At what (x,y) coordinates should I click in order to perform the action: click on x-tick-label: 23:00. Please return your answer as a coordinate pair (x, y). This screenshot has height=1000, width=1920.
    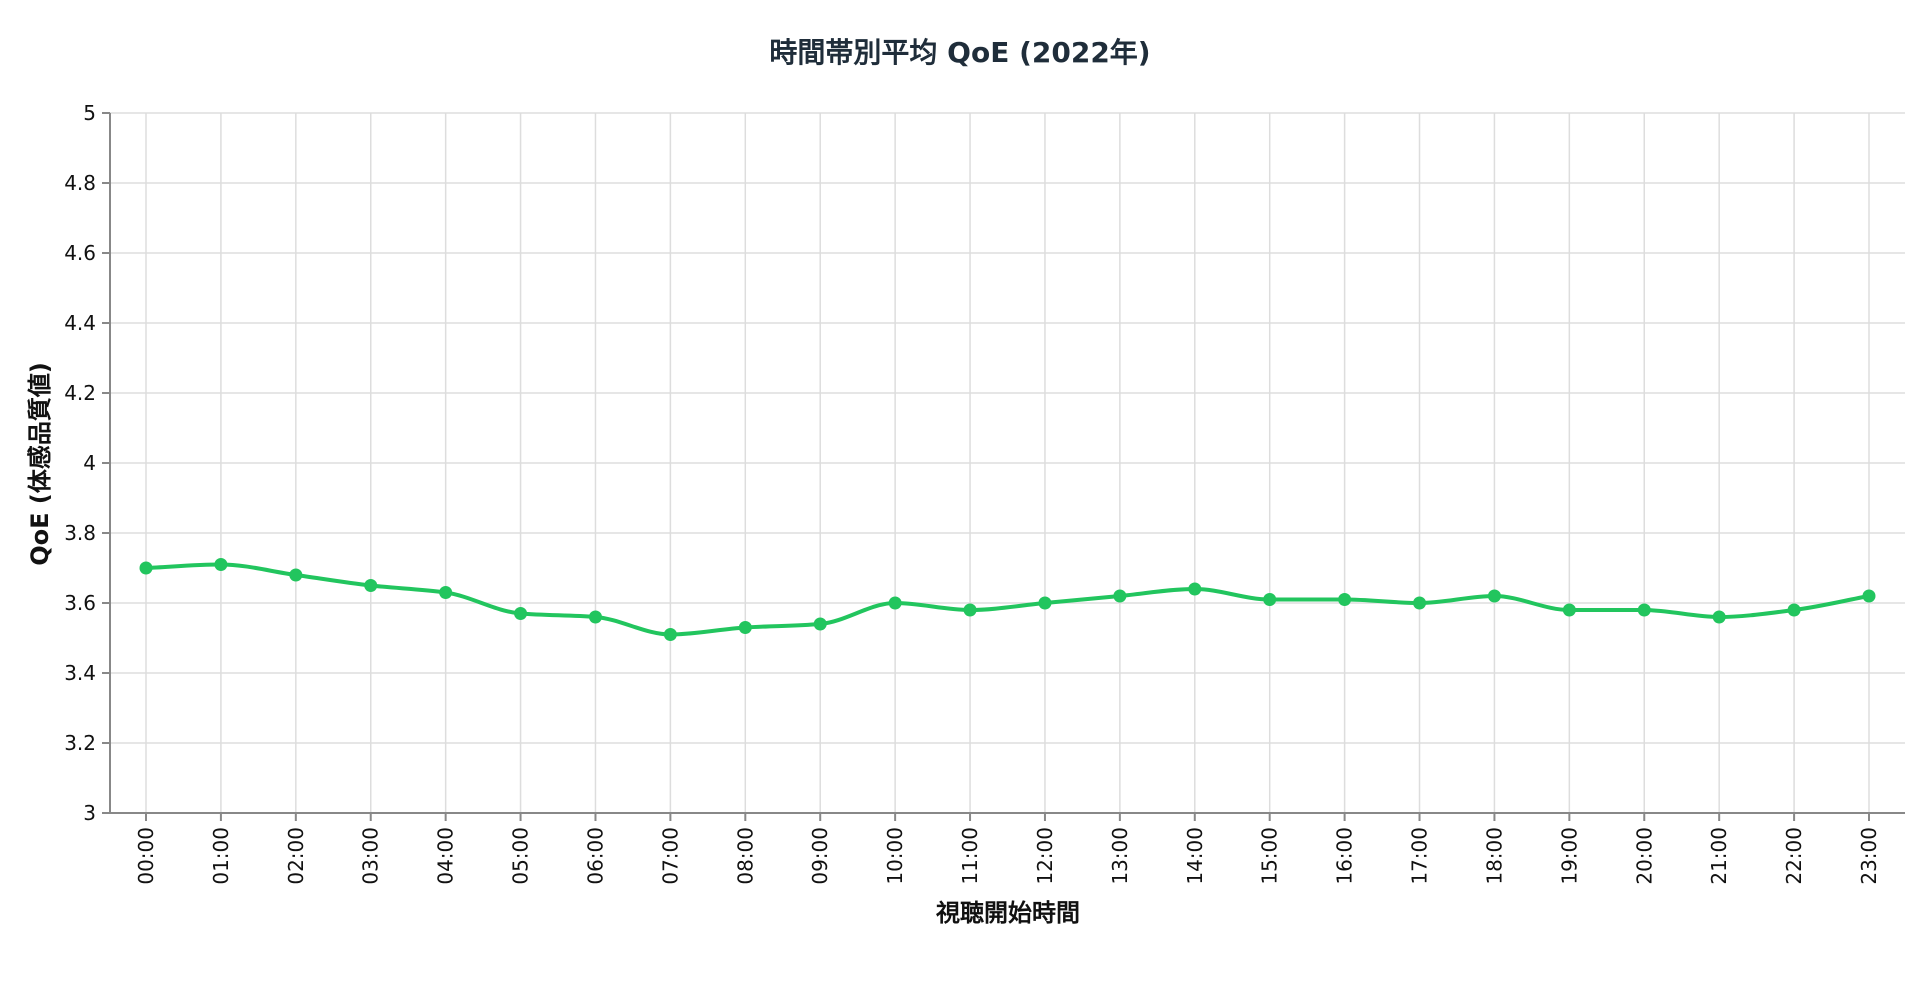
    Looking at the image, I should click on (1869, 856).